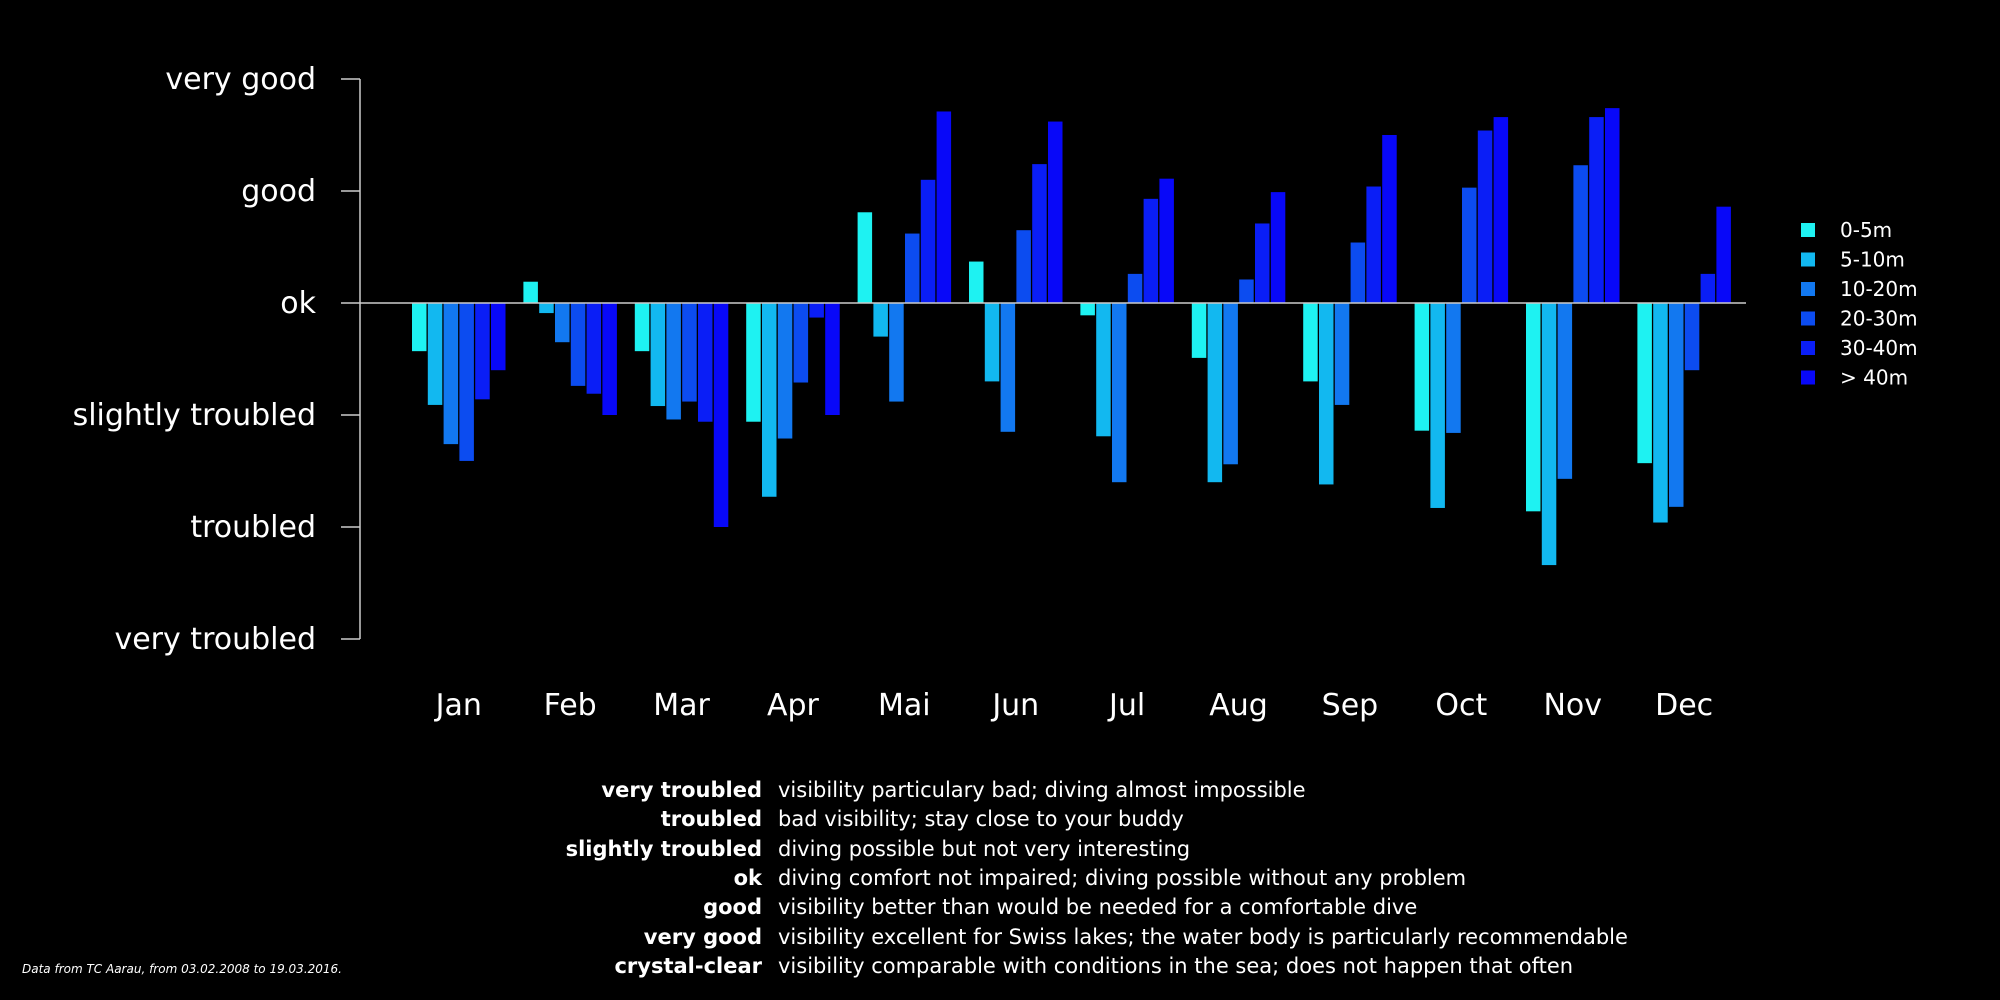 The height and width of the screenshot is (1000, 2000). What do you see at coordinates (702, 936) in the screenshot?
I see `glossary-term: very good` at bounding box center [702, 936].